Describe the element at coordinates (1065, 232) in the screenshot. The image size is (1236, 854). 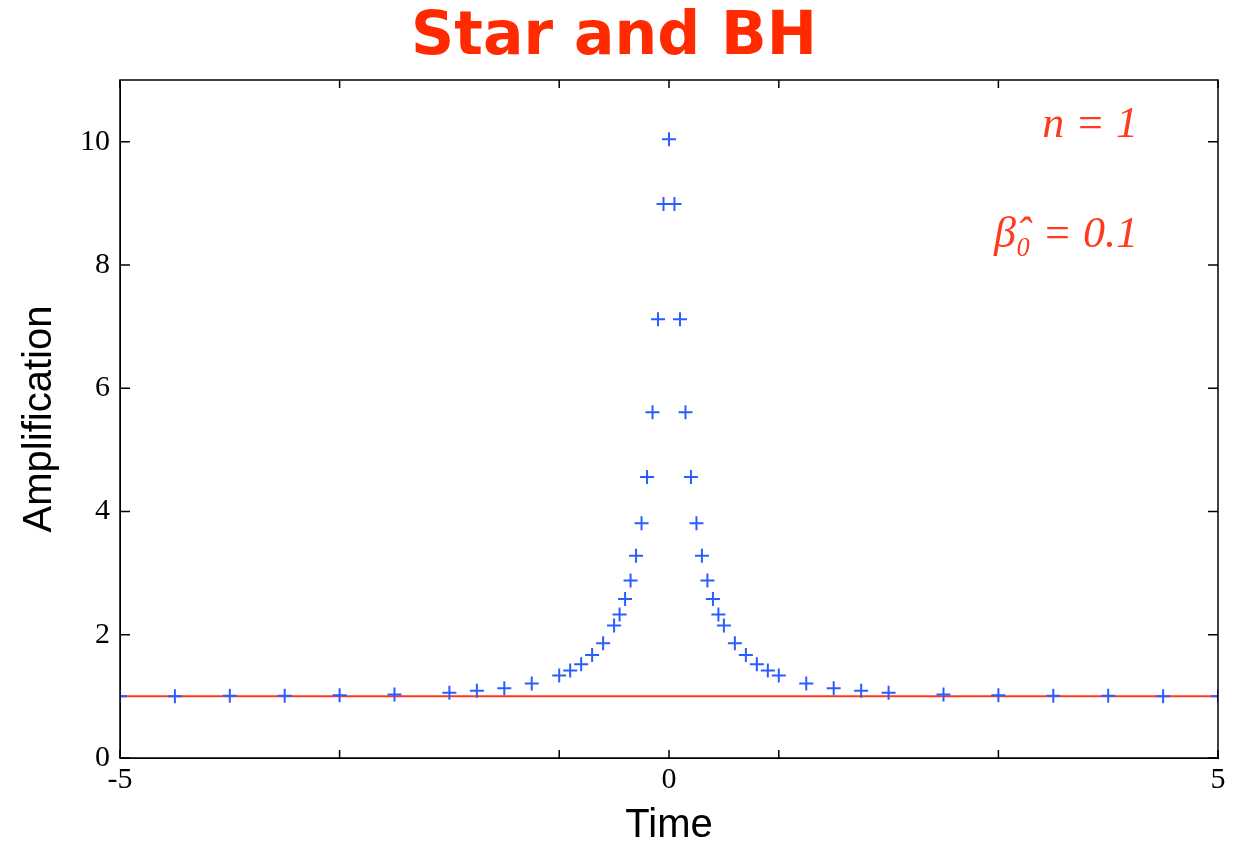
I see `annotation: β̂₀ = 0.1` at that location.